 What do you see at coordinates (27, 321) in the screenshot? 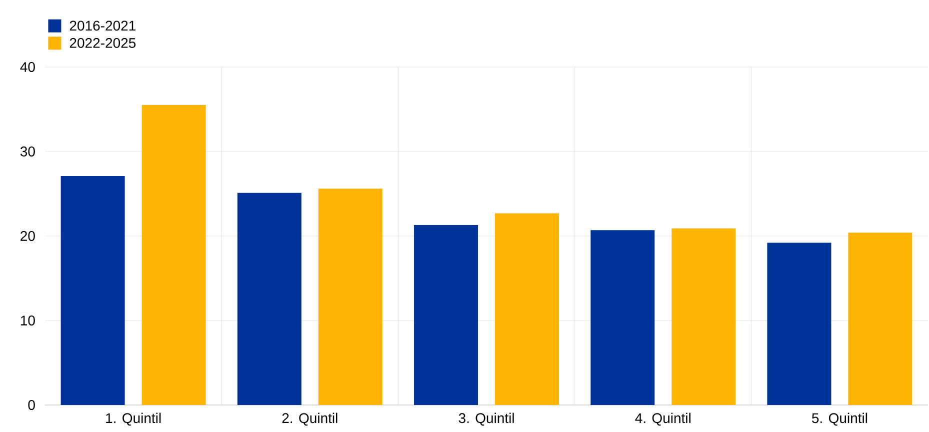
I see `y-tick-label: 10` at bounding box center [27, 321].